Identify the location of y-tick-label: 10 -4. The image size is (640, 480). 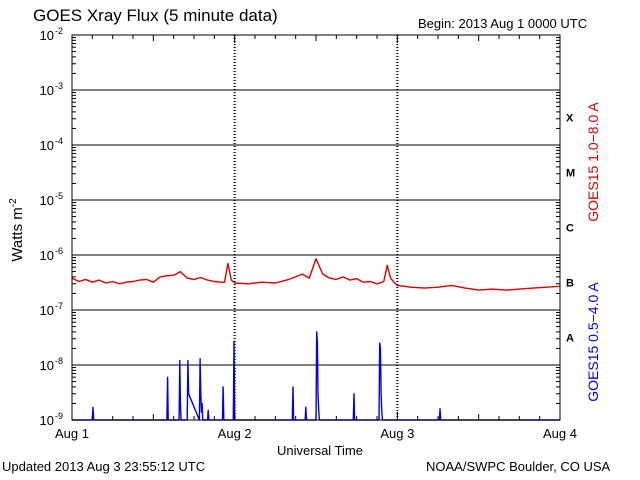
(51, 144).